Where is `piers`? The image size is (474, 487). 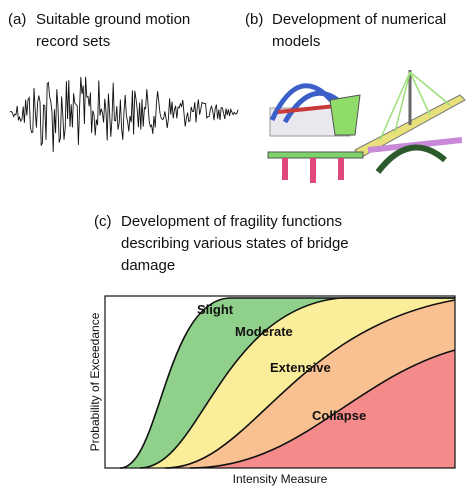
piers is located at coordinates (313, 170).